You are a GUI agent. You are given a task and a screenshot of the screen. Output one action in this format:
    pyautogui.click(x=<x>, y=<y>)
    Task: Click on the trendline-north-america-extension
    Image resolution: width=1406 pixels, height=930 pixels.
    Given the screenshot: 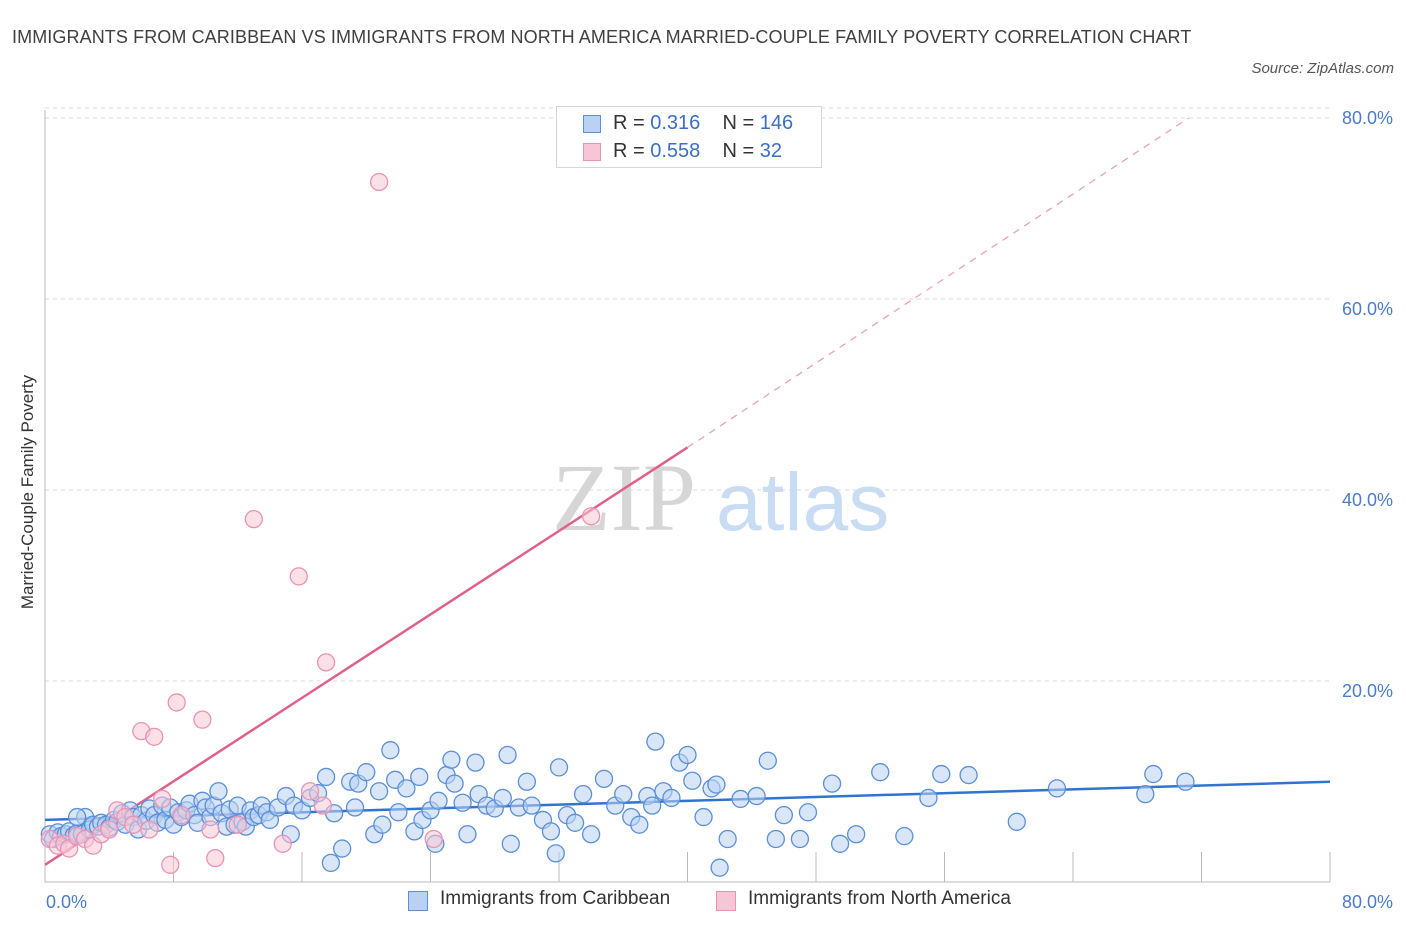 What is the action you would take?
    pyautogui.click(x=938, y=283)
    